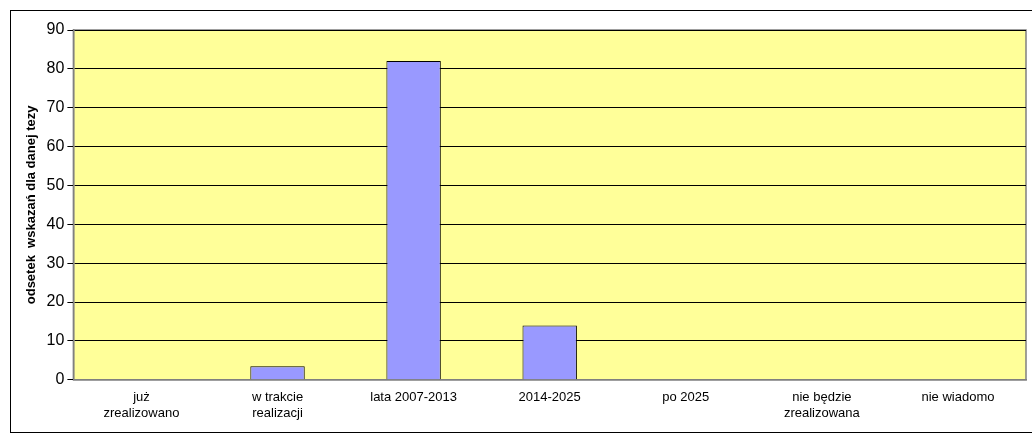  Describe the element at coordinates (55, 68) in the screenshot. I see `y-tick-label: 80` at that location.